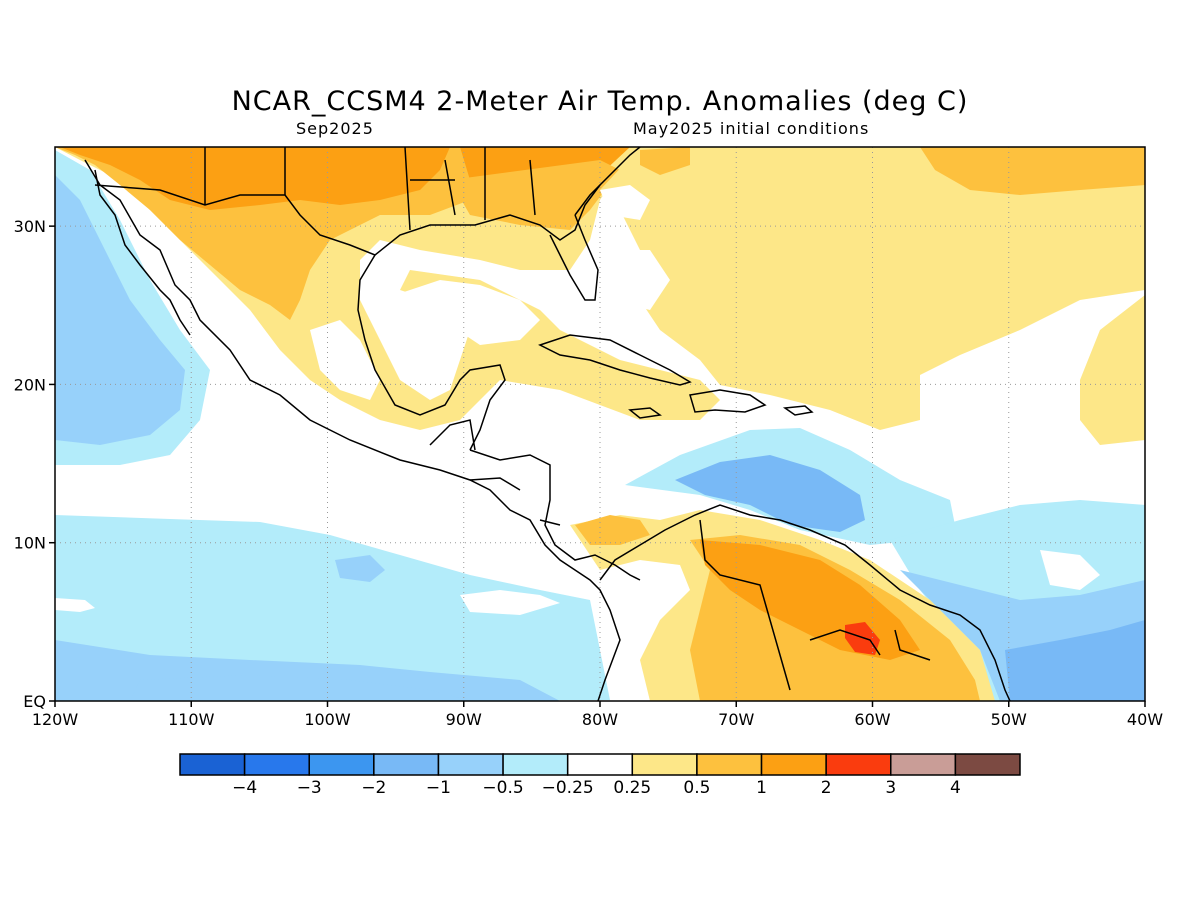  I want to click on initial-conditions: May2025 initial conditions, so click(751, 128).